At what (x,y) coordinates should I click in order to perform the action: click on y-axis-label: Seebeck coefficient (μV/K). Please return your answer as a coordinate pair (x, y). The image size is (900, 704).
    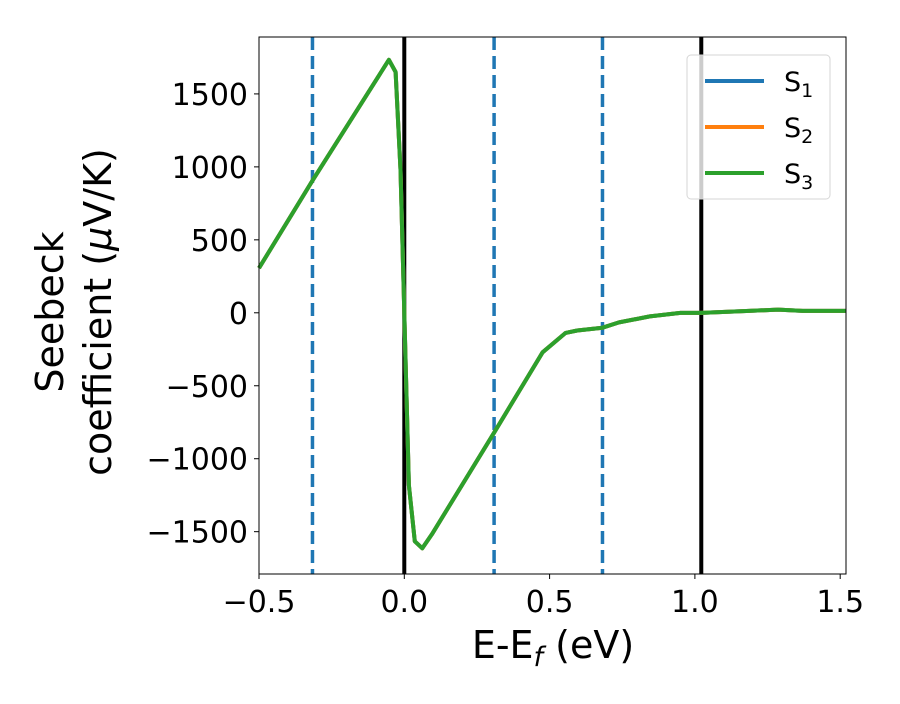
    Looking at the image, I should click on (74, 312).